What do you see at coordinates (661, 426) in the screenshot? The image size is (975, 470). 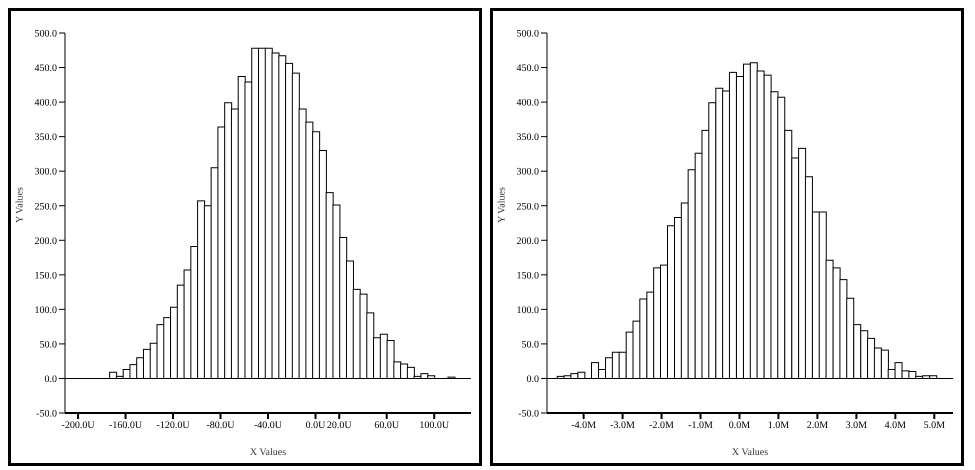 I see `x-tick-label: -2.0M` at bounding box center [661, 426].